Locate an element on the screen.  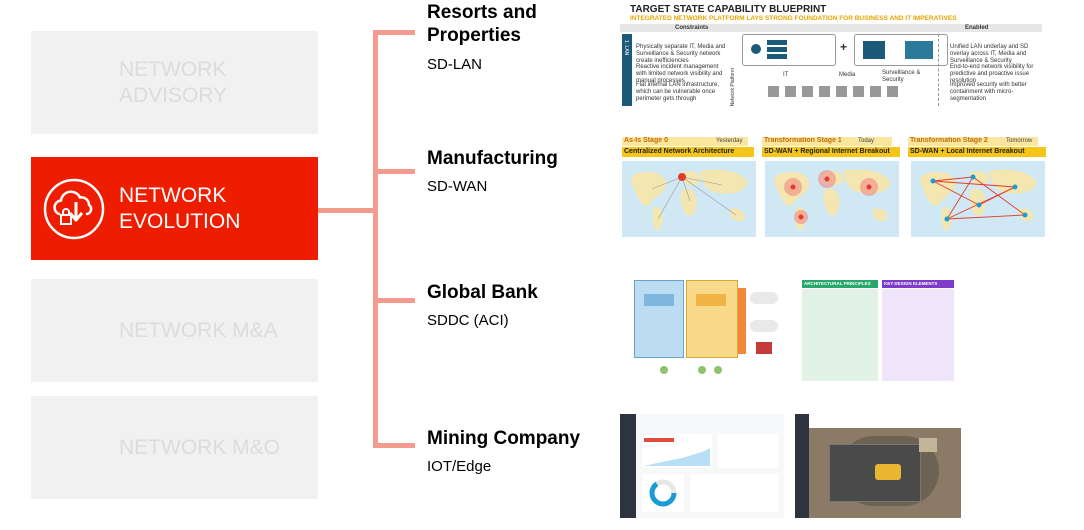
connector-trunk is located at coordinates (375, 238).